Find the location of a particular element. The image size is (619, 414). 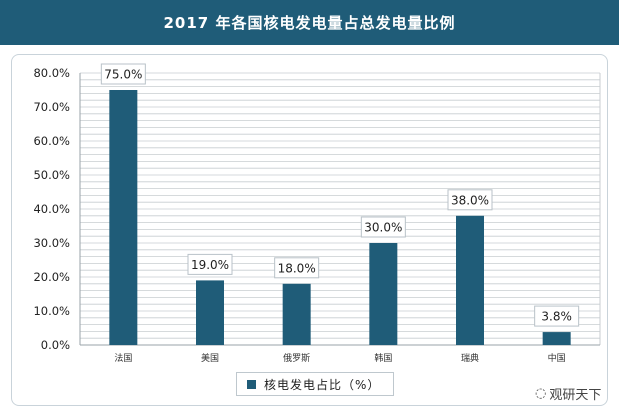

legend-label: 核电发电占比（%） is located at coordinates (322, 384).